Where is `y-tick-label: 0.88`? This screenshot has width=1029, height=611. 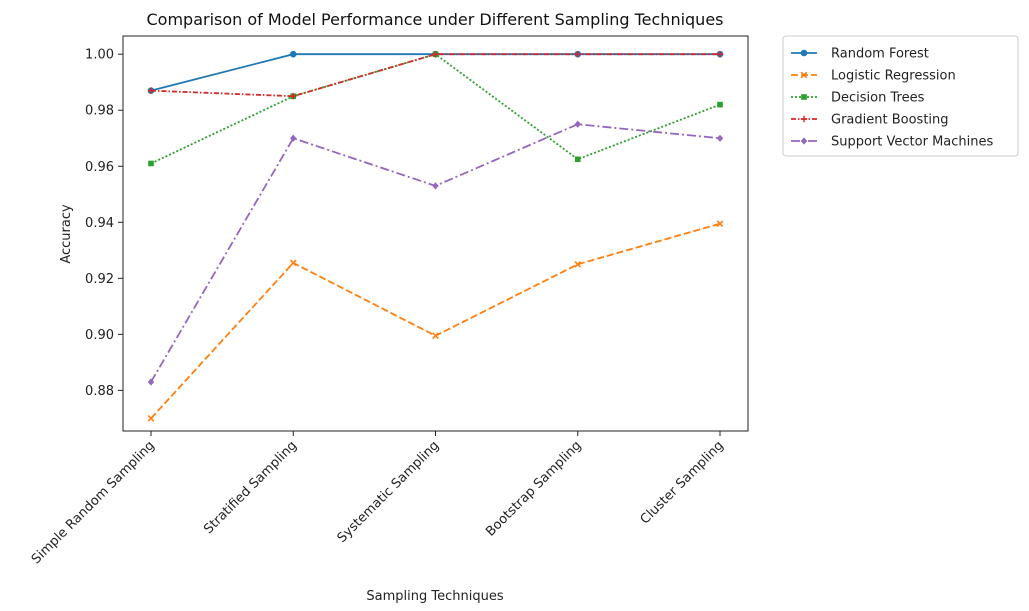 y-tick-label: 0.88 is located at coordinates (99, 391).